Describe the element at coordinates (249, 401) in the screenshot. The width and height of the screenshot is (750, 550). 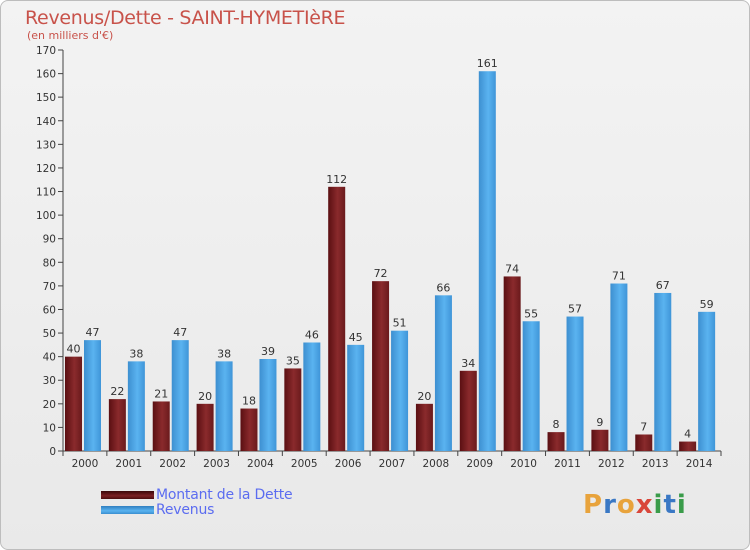
I see `data-label-debt-2004: 18` at that location.